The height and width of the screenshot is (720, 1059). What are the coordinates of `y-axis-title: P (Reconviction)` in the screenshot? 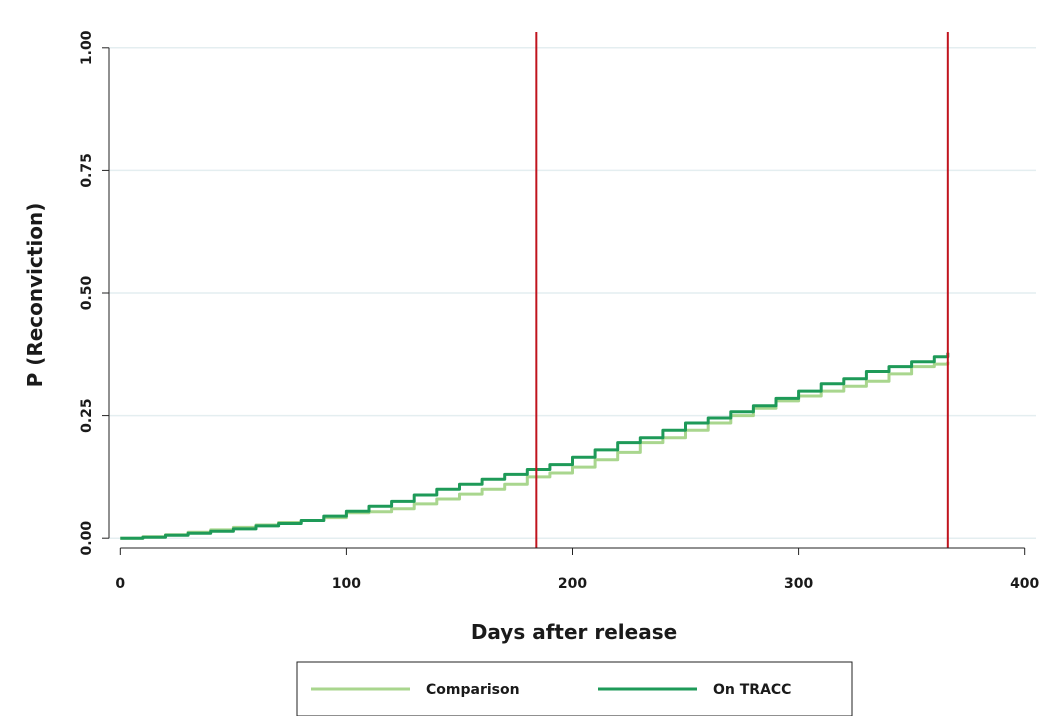 It's located at (35, 295).